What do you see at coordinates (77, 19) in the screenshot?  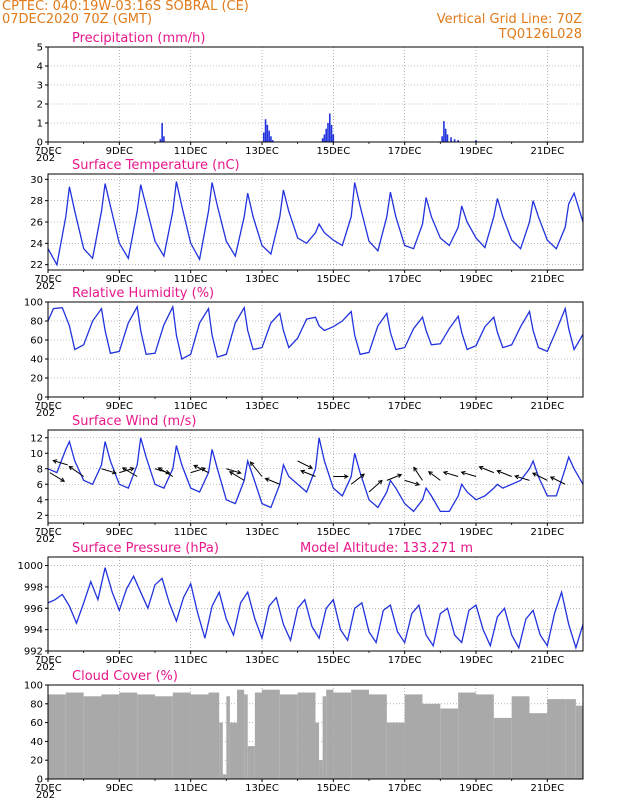 I see `header-run-time: 07DEC2020 70Z (GMT)` at bounding box center [77, 19].